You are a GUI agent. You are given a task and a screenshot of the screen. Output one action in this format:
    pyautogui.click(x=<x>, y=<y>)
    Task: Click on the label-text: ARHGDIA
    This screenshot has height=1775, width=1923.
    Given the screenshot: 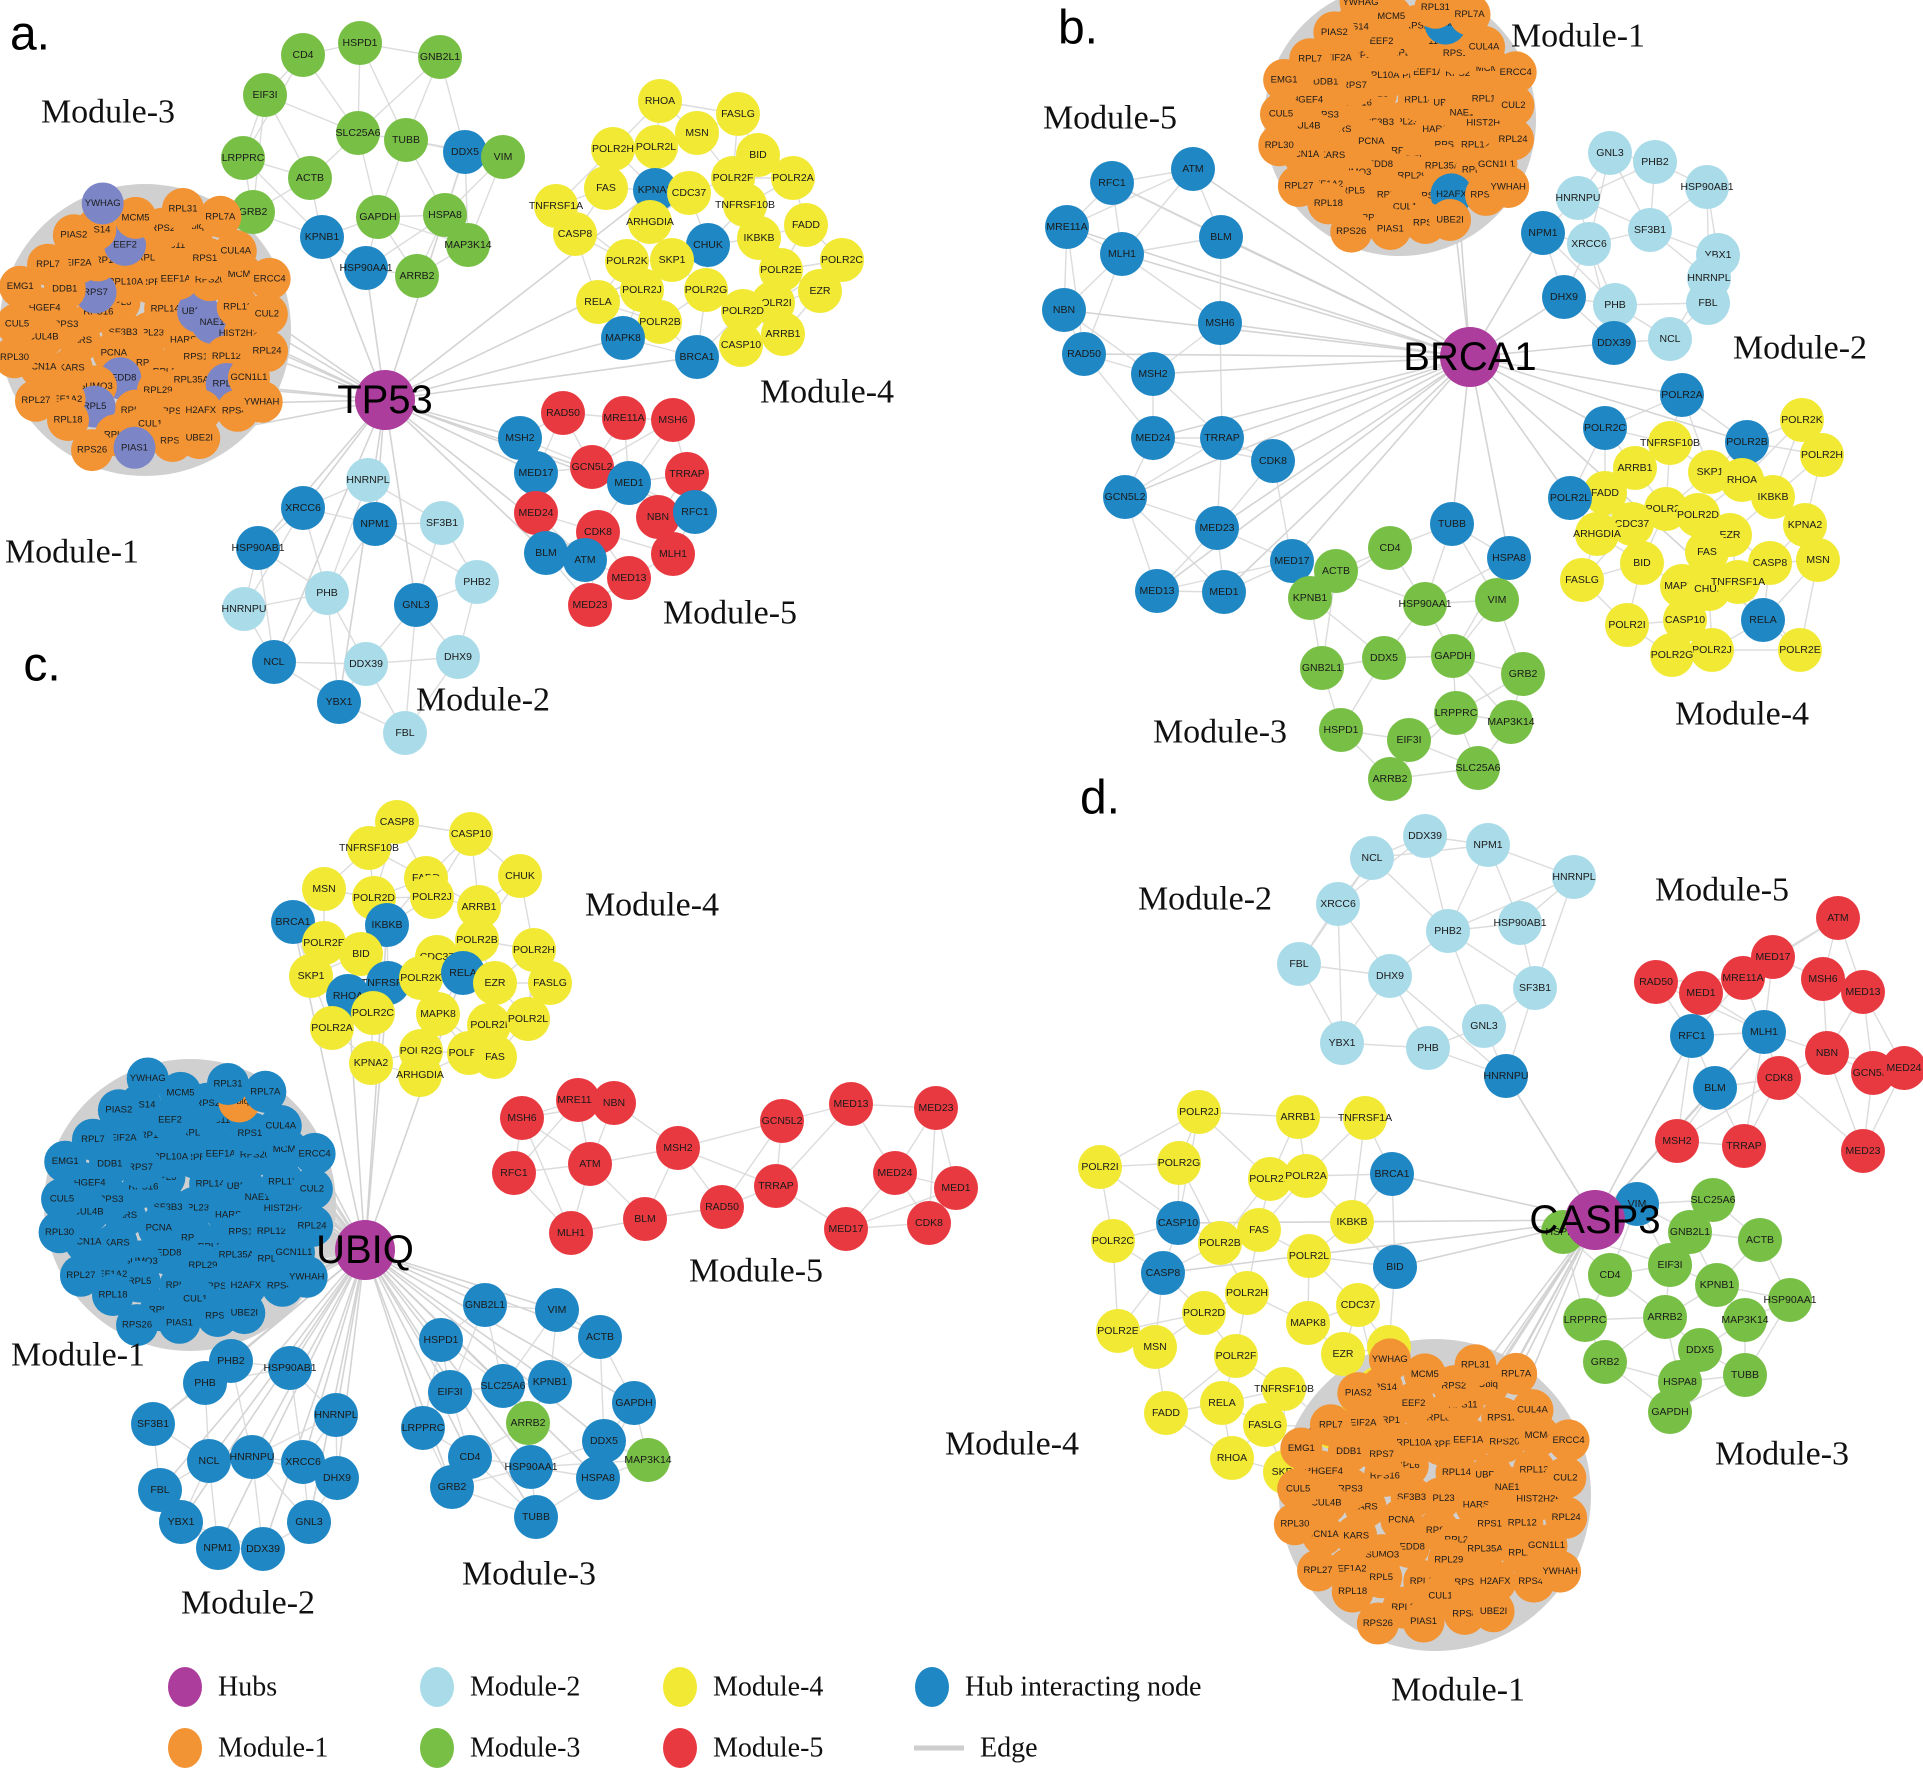 What is the action you would take?
    pyautogui.click(x=420, y=1075)
    